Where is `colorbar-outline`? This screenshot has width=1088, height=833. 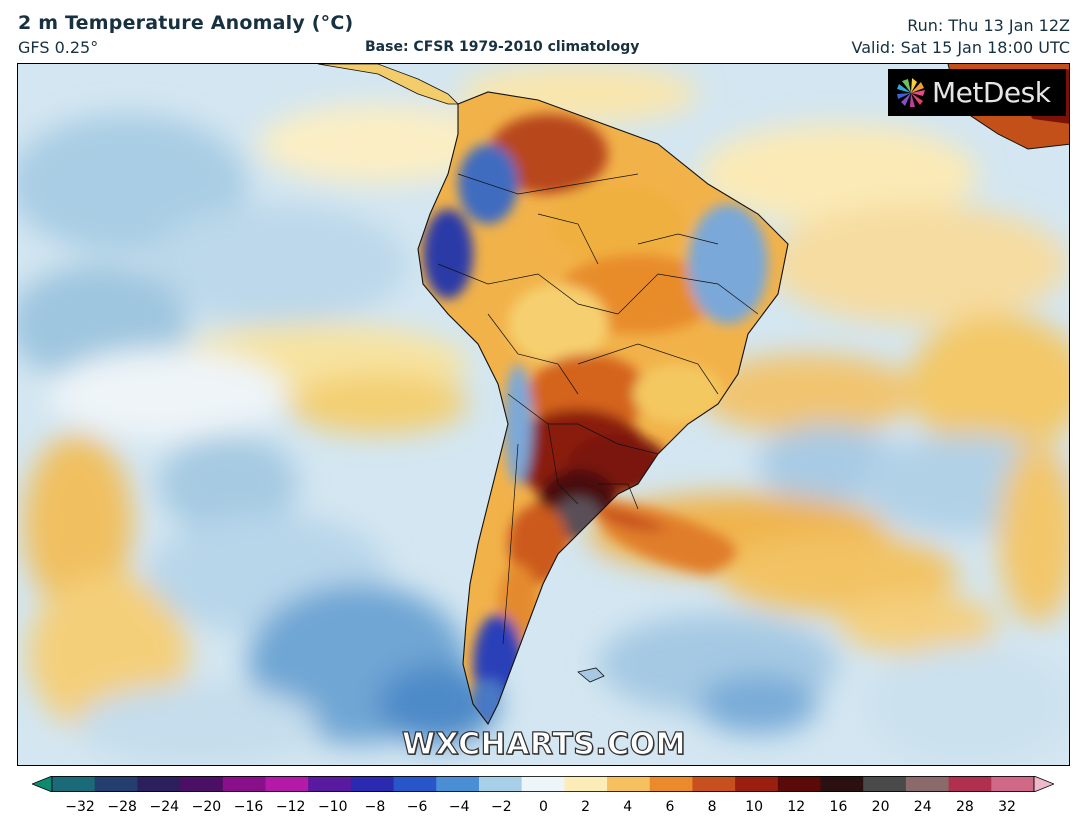
colorbar-outline is located at coordinates (543, 784).